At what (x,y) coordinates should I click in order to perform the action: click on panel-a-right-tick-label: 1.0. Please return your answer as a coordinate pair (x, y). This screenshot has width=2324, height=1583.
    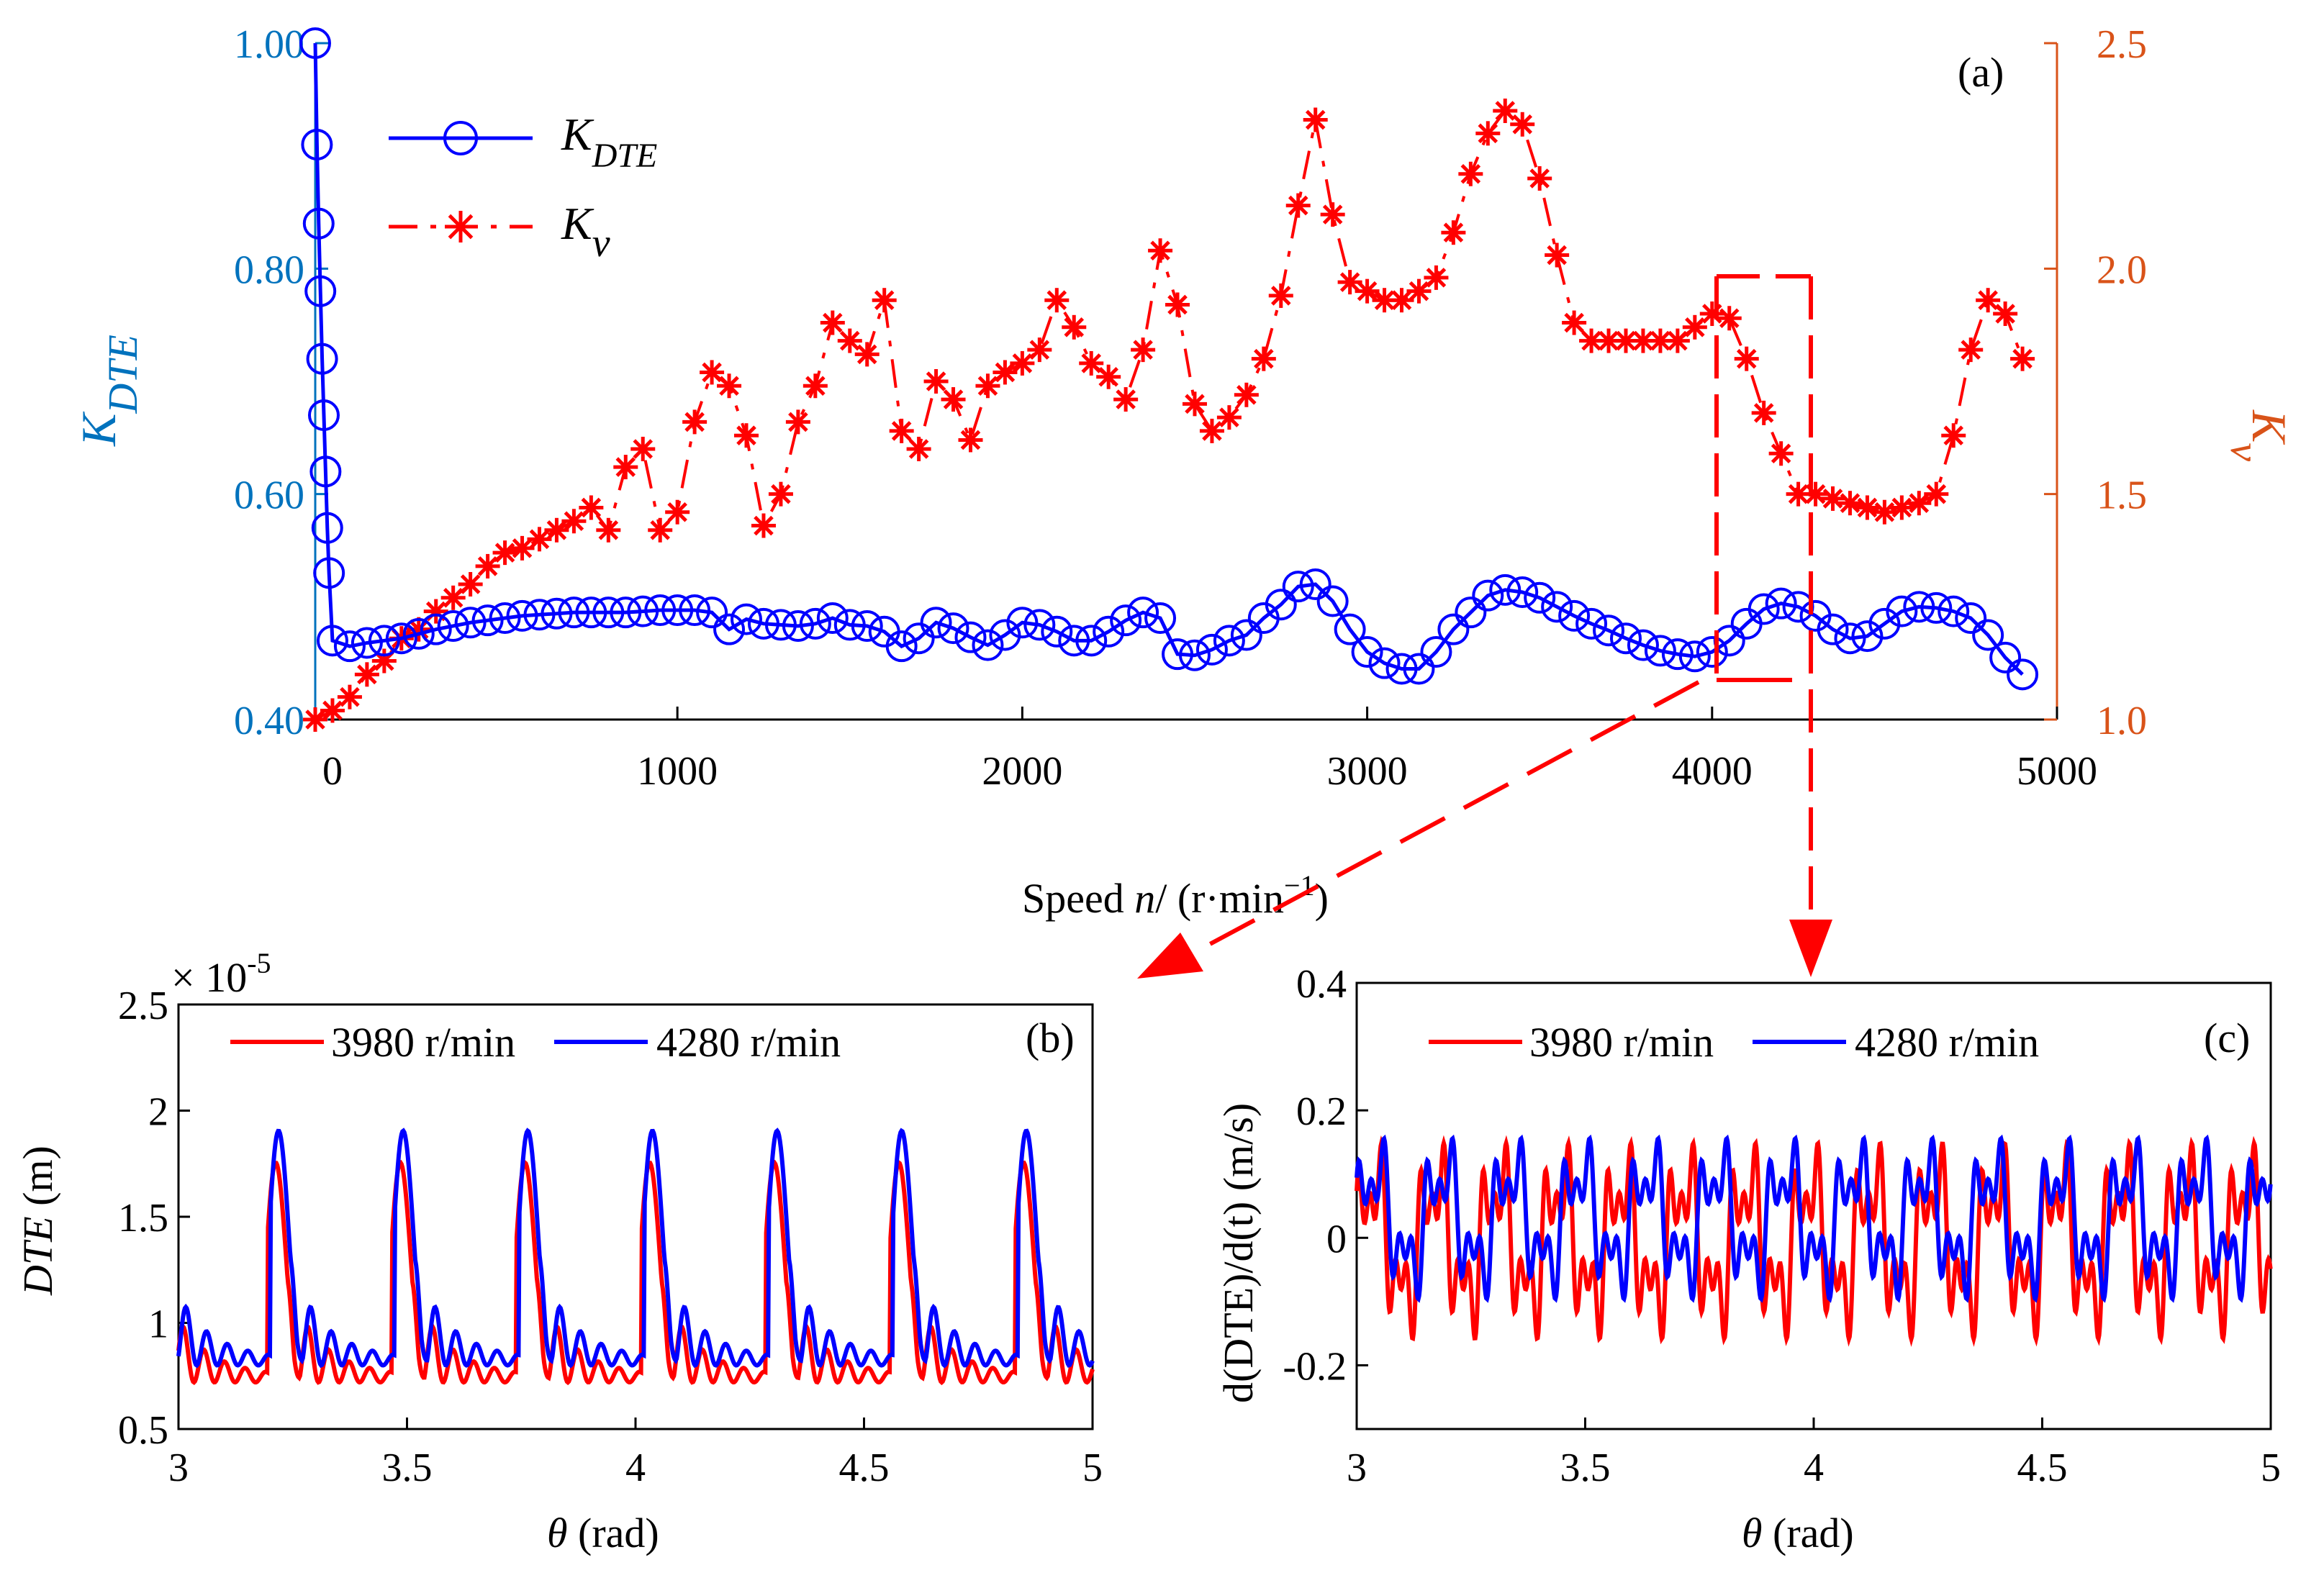
    Looking at the image, I should click on (2122, 721).